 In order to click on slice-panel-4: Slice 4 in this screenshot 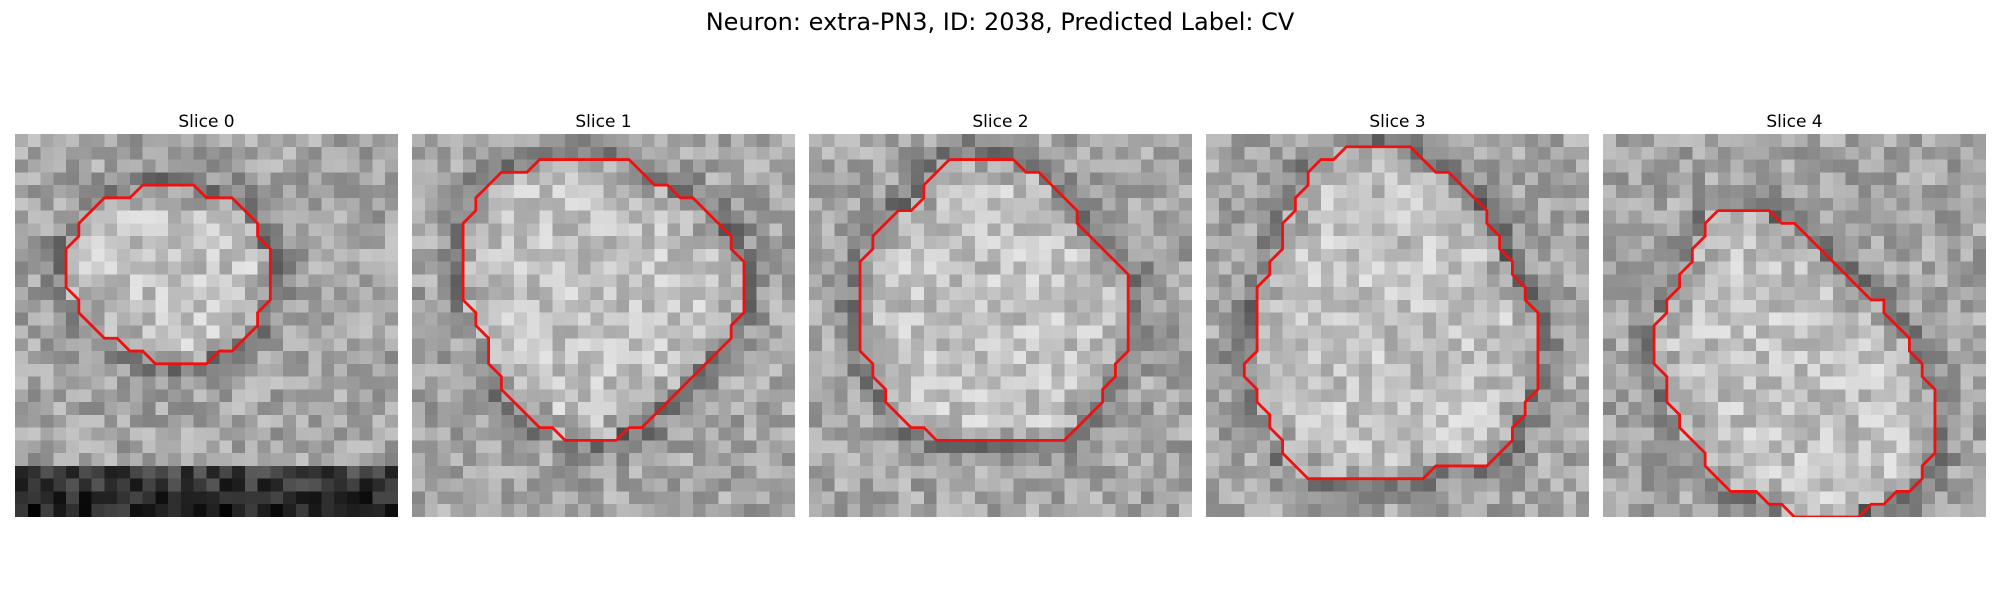, I will do `click(1794, 313)`.